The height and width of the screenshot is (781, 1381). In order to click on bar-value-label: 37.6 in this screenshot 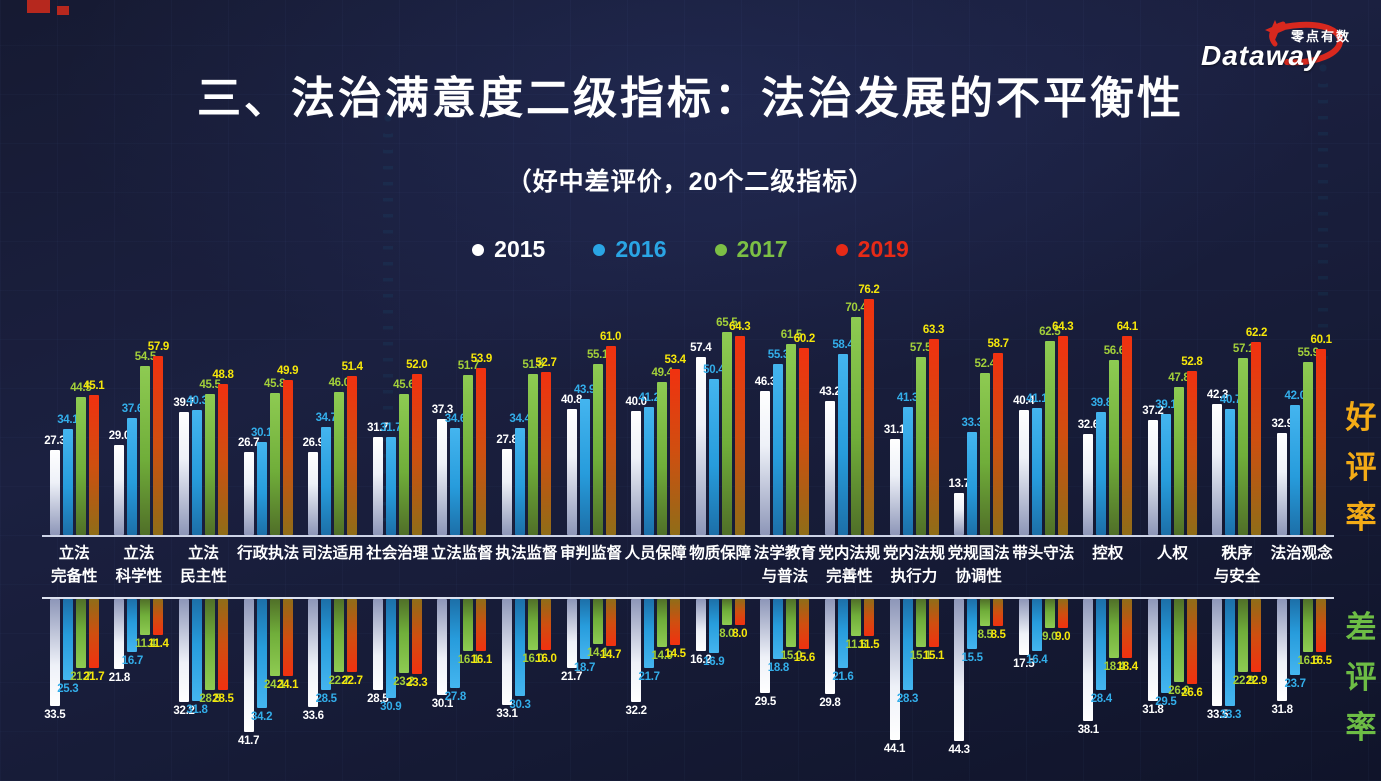, I will do `click(132, 409)`.